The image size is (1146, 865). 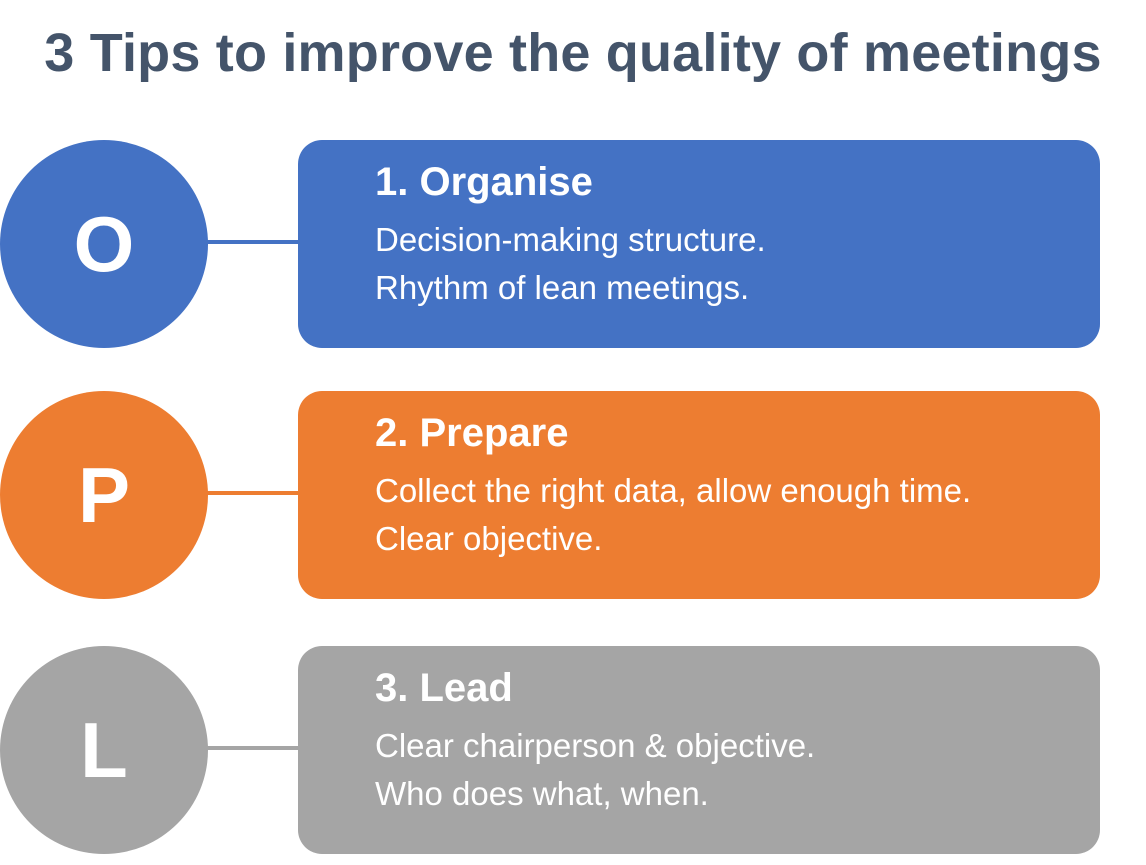 What do you see at coordinates (484, 182) in the screenshot?
I see `tip-heading: 1. Organise` at bounding box center [484, 182].